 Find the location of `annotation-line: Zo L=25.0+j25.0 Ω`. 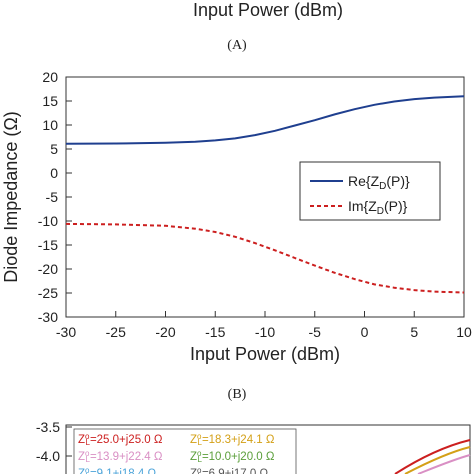

annotation-line: Zo L=25.0+j25.0 Ω is located at coordinates (120, 439).